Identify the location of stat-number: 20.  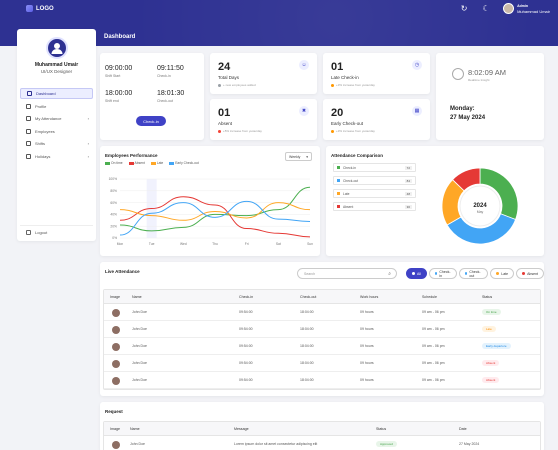
(337, 113).